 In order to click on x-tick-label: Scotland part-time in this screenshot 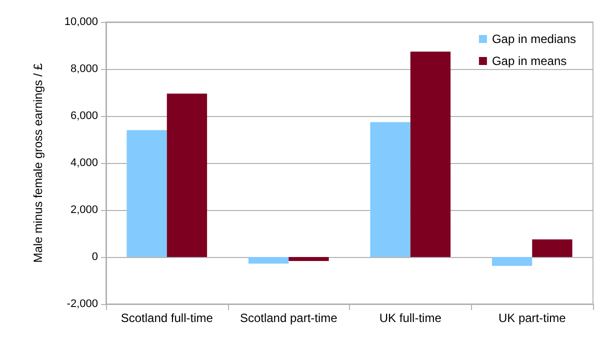, I will do `click(289, 318)`.